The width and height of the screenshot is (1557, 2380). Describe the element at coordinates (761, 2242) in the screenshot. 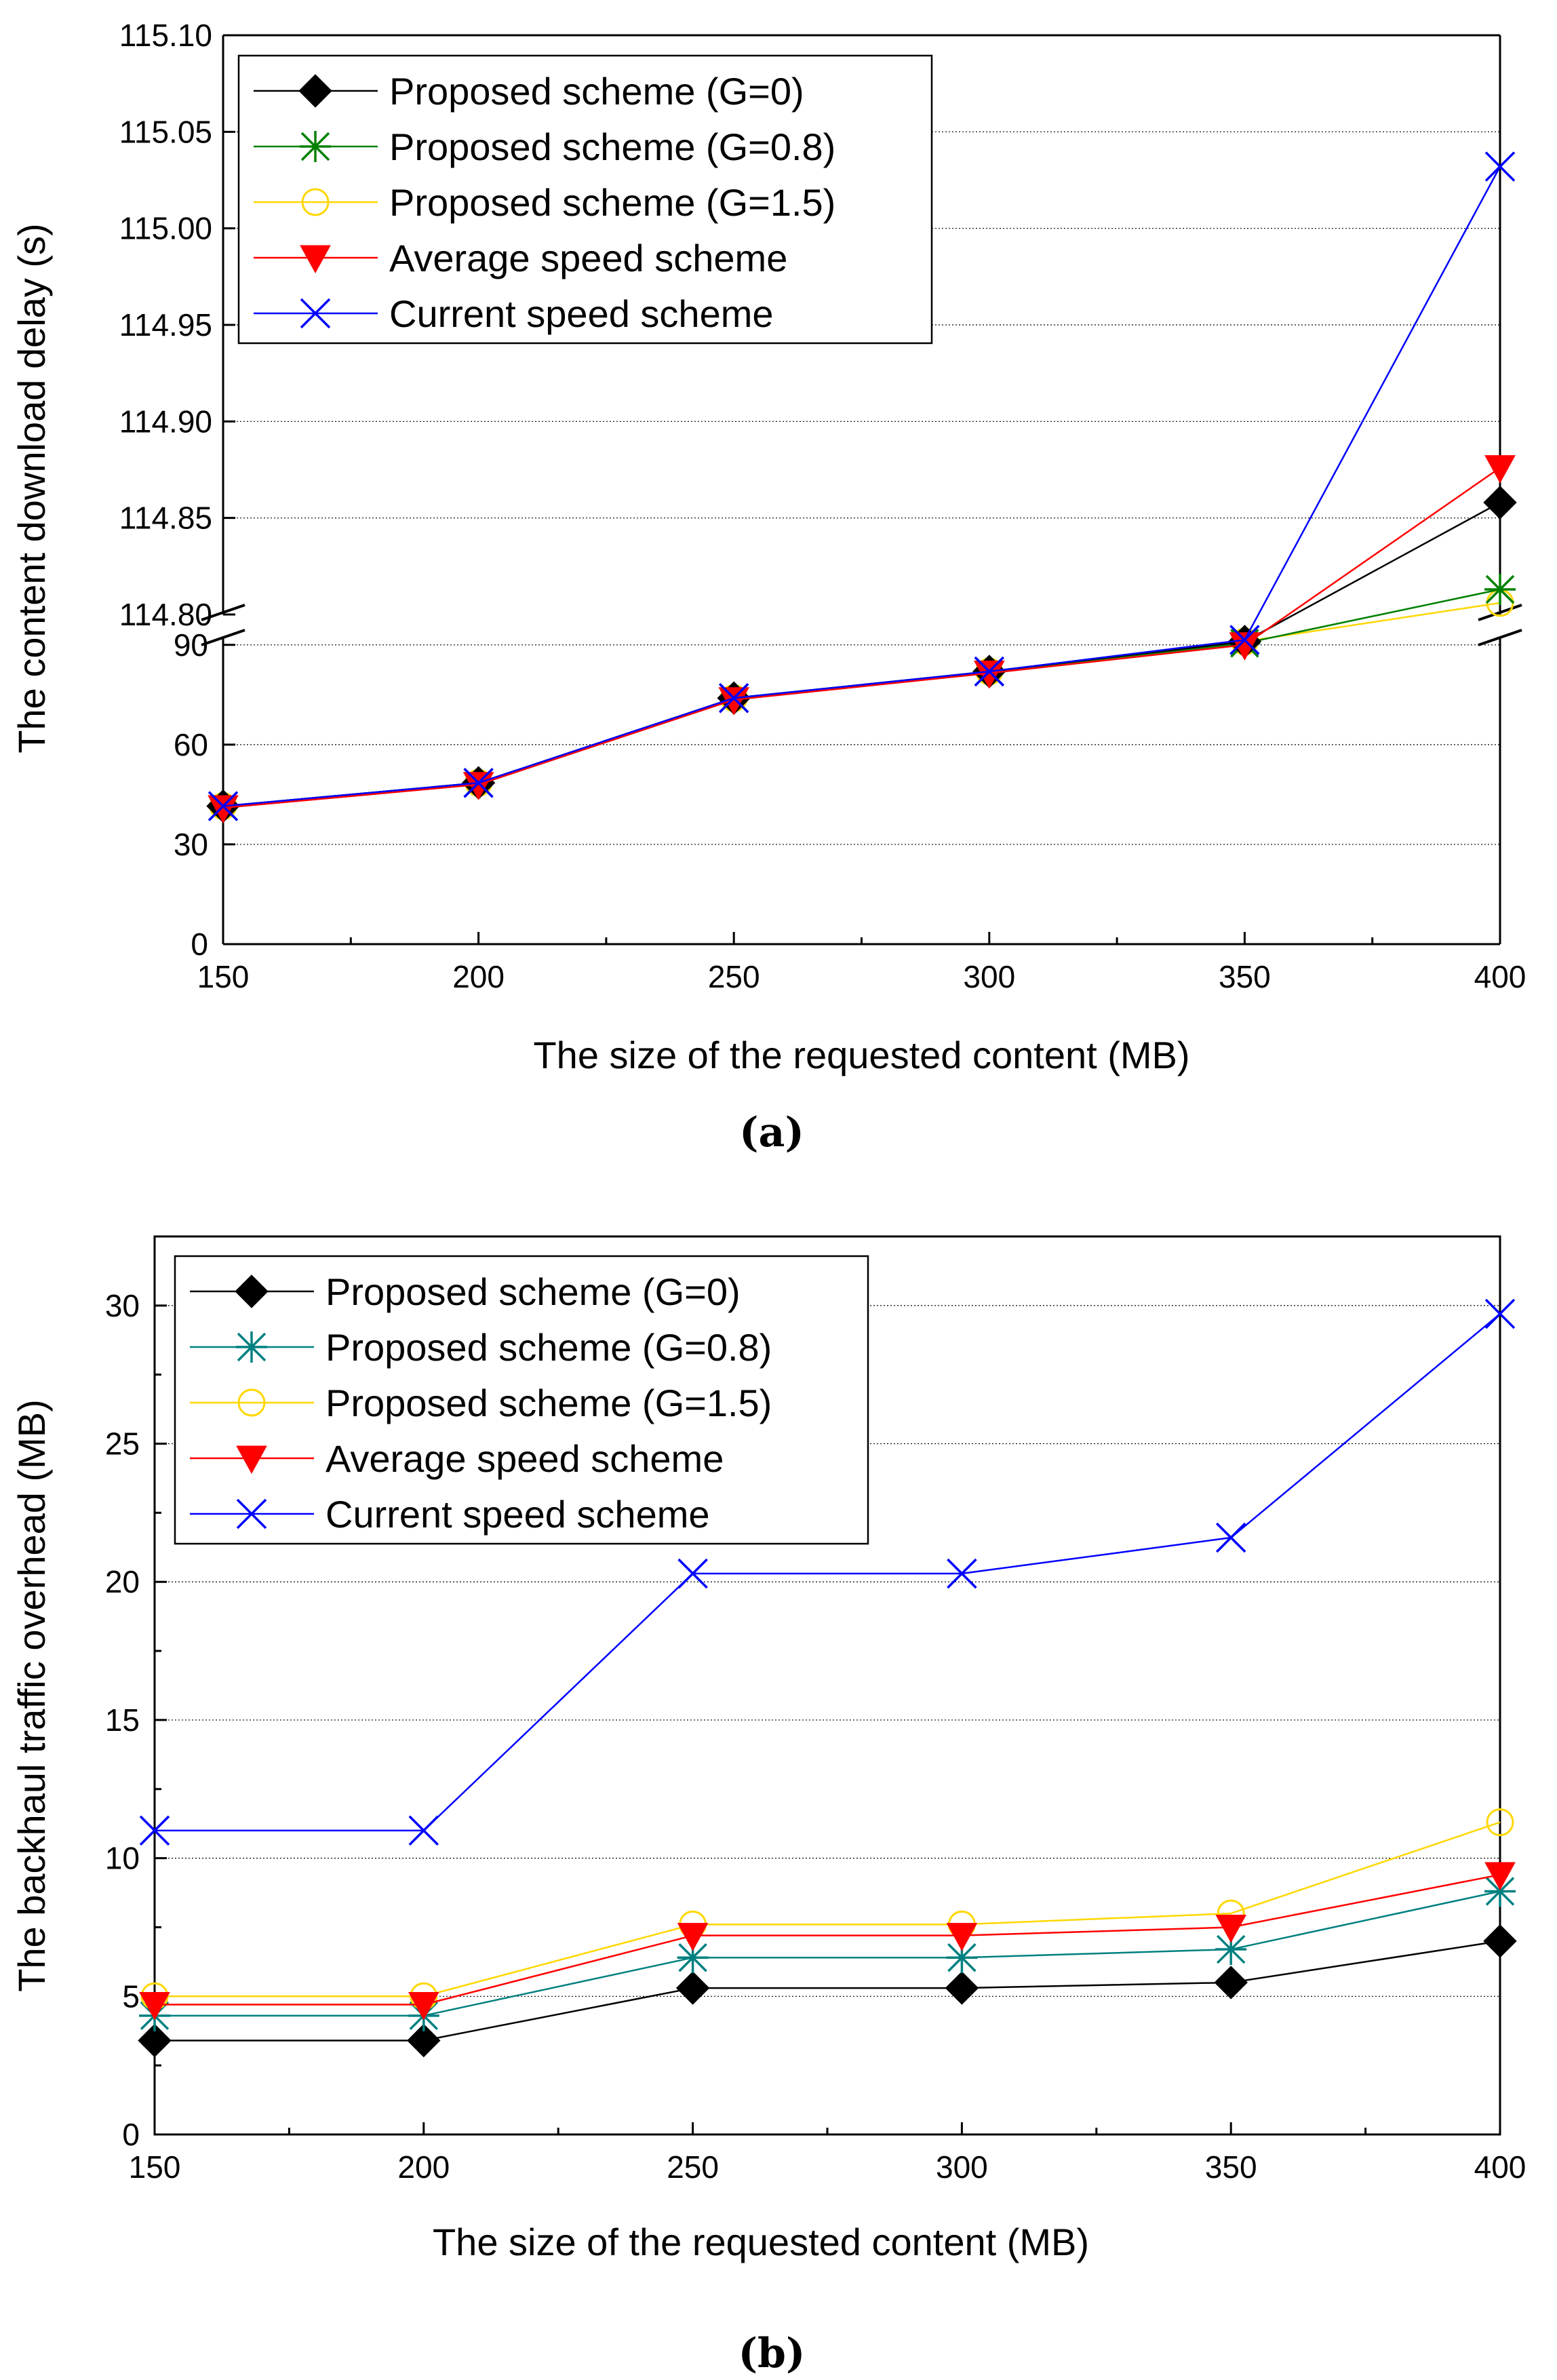

I see `b-x-axis-title: The size of the requested content (MB)` at that location.